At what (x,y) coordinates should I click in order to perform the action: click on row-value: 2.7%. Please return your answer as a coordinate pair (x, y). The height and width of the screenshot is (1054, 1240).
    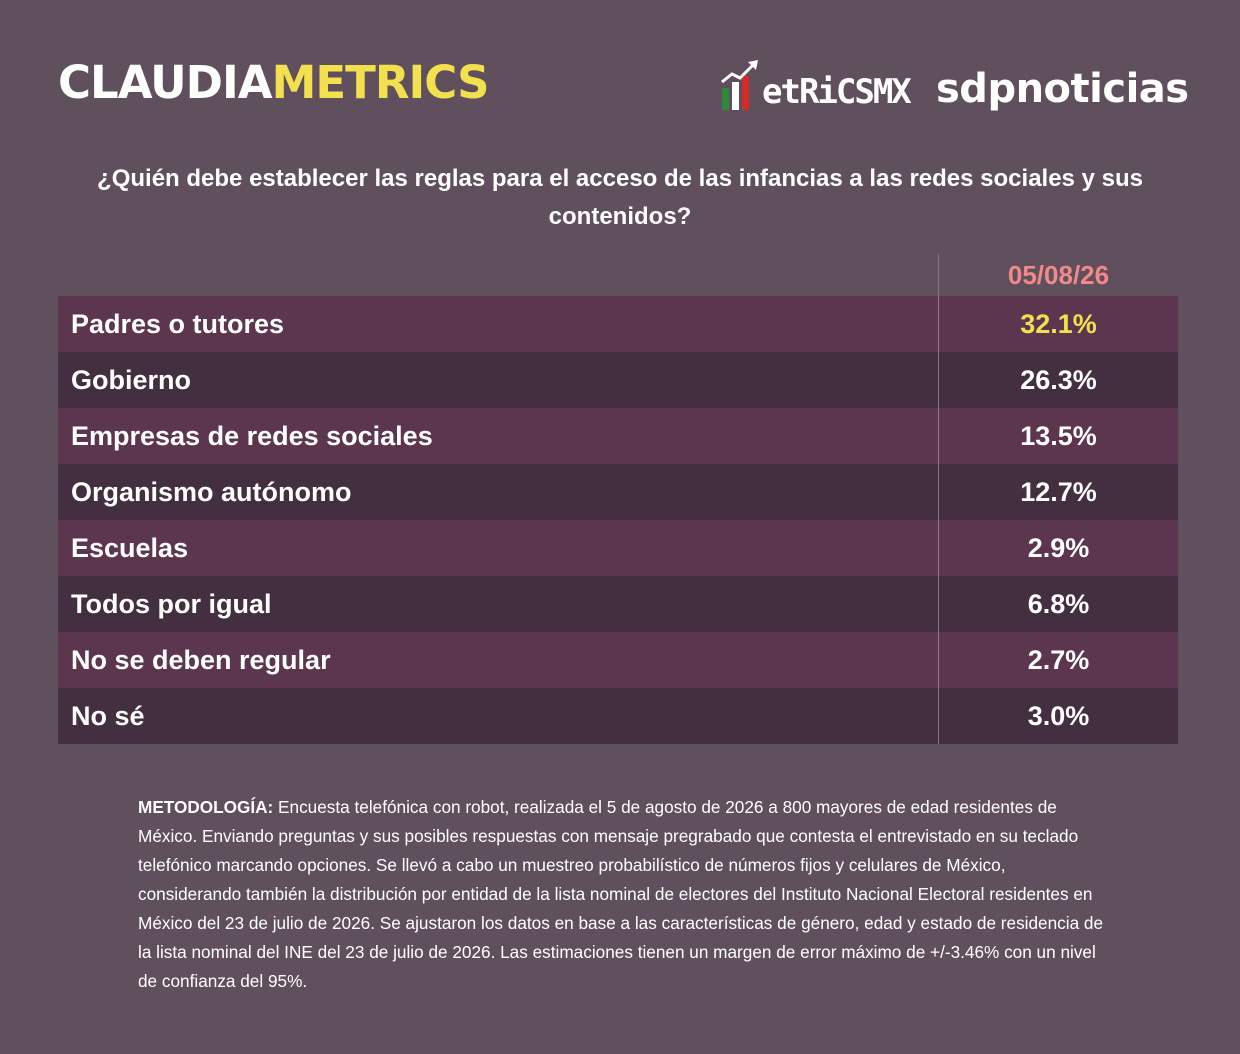
    Looking at the image, I should click on (1058, 660).